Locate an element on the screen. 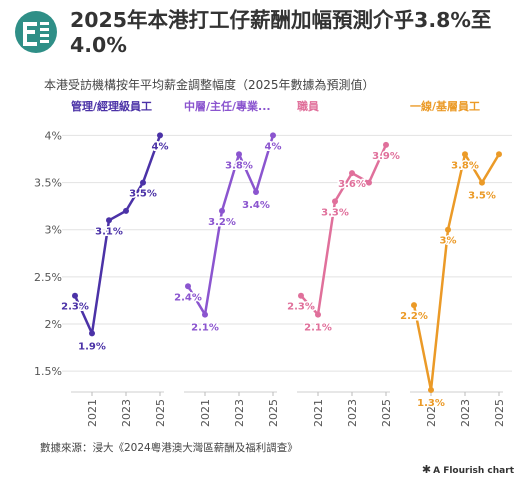  y-tick-label: 1.5% is located at coordinates (48, 371).